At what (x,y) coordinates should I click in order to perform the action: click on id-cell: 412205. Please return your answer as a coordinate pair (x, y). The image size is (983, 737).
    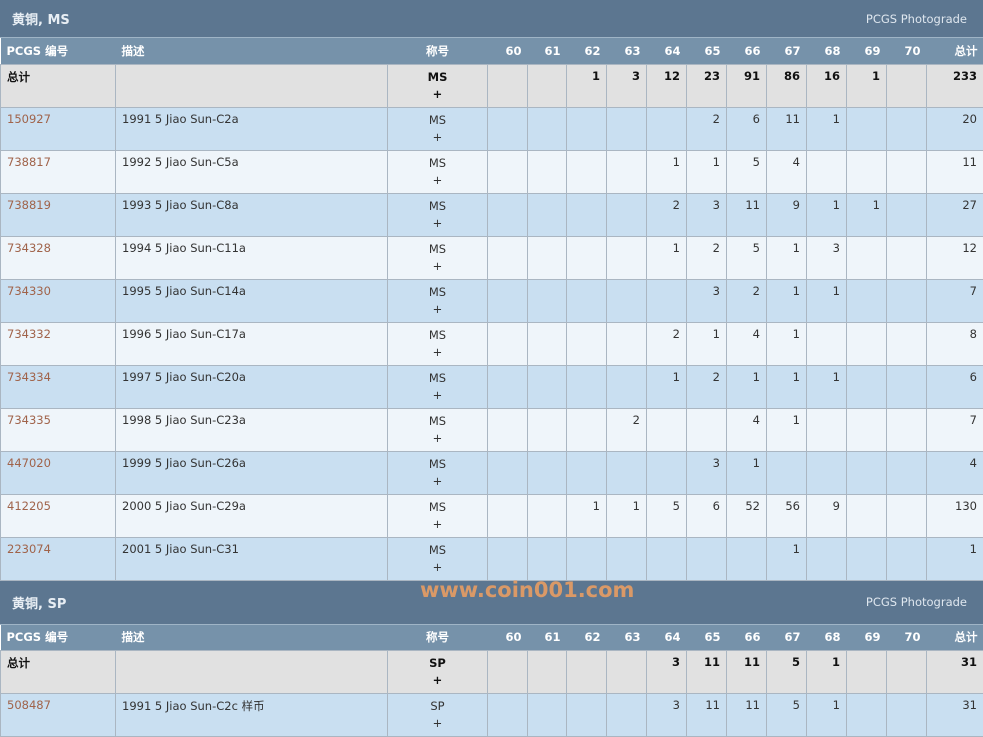
    Looking at the image, I should click on (58, 515).